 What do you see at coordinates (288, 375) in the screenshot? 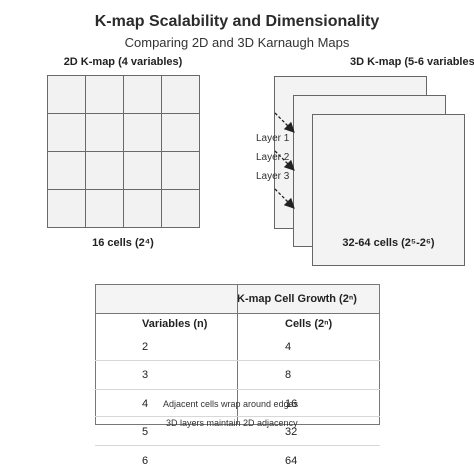
I see `table-cell-cells: 8` at bounding box center [288, 375].